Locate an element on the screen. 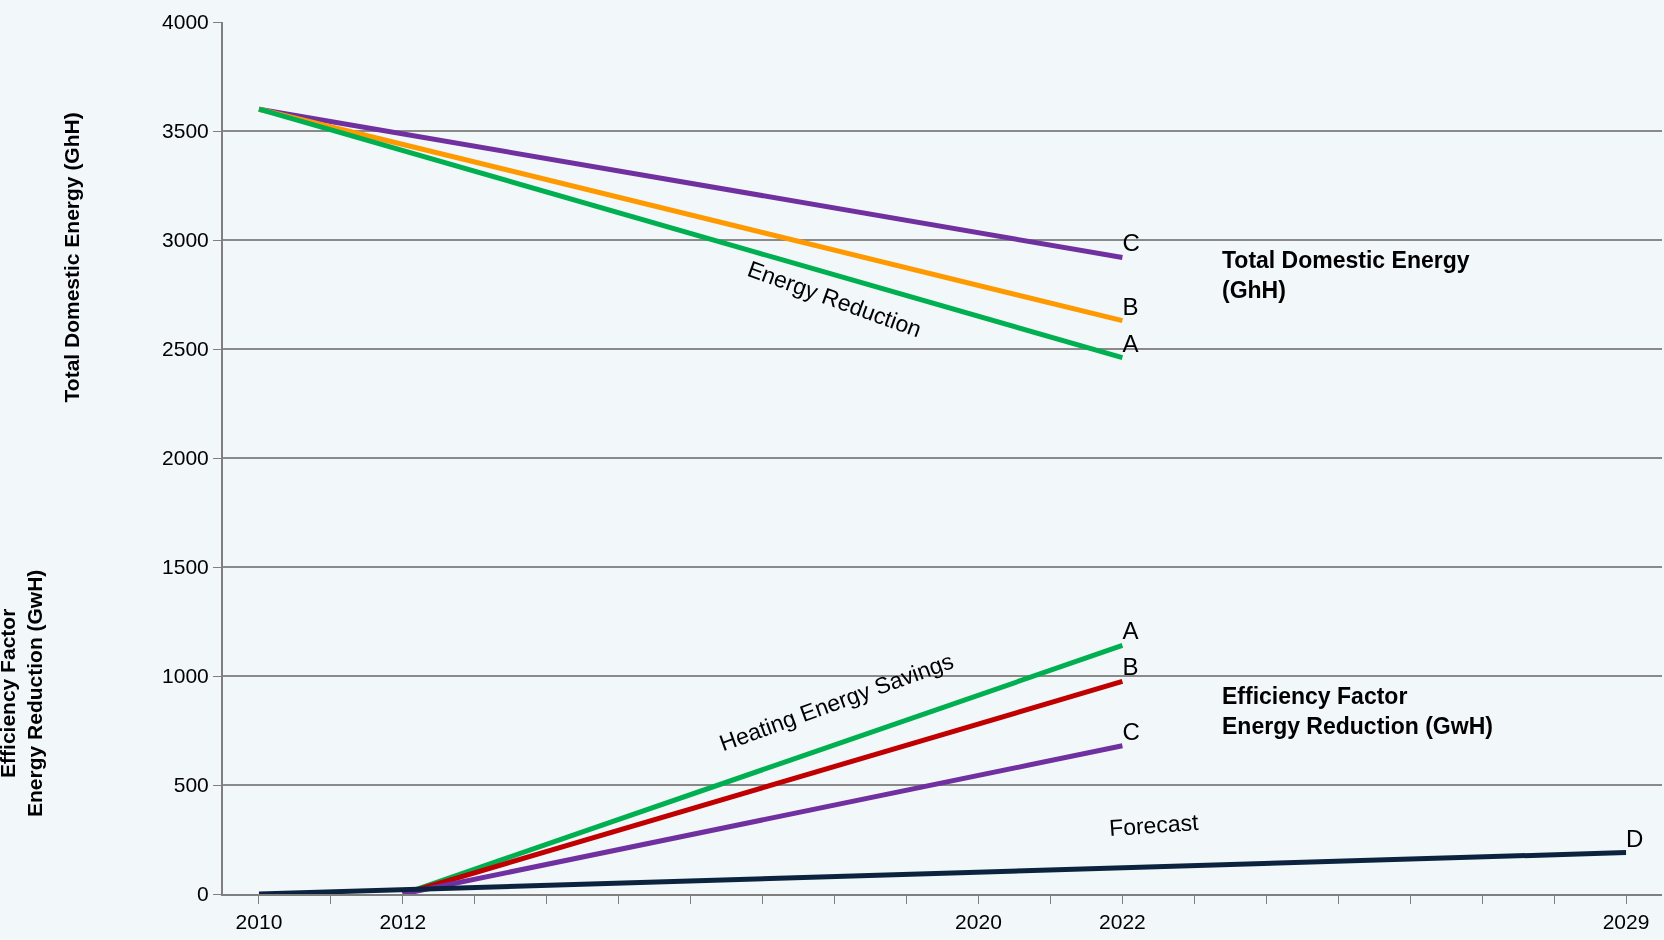 The width and height of the screenshot is (1664, 940). series-label: D is located at coordinates (1635, 838).